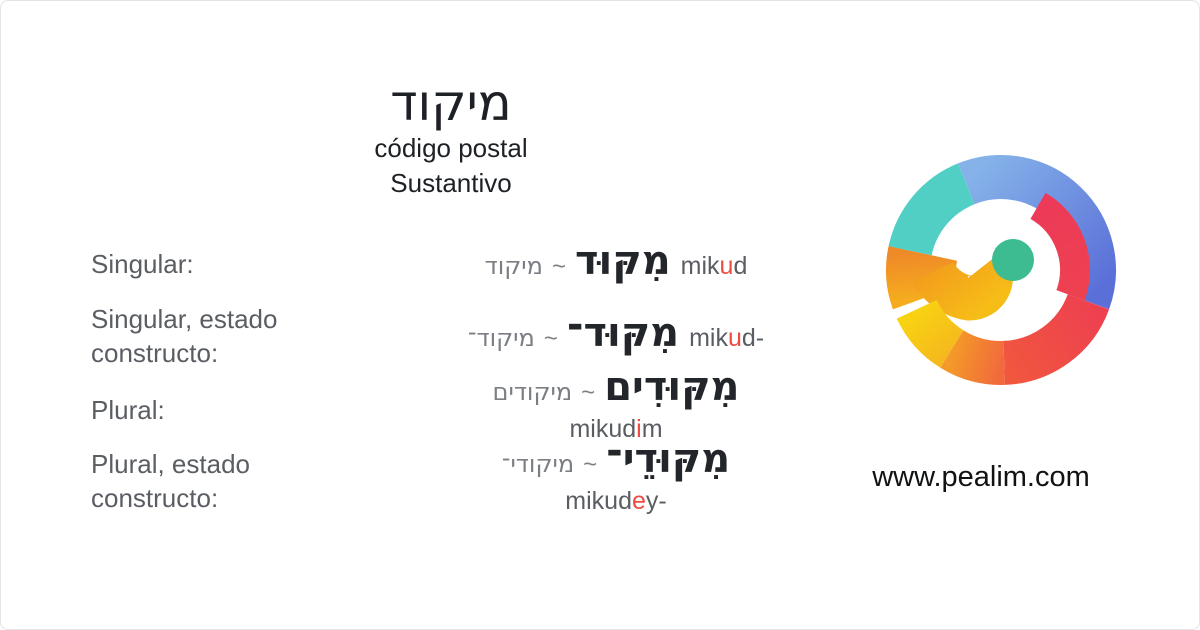 The width and height of the screenshot is (1200, 630). I want to click on logo-segment-blue, so click(1036, 232).